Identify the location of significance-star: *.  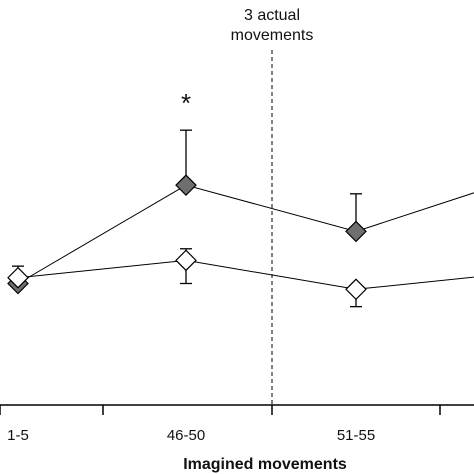
(186, 103).